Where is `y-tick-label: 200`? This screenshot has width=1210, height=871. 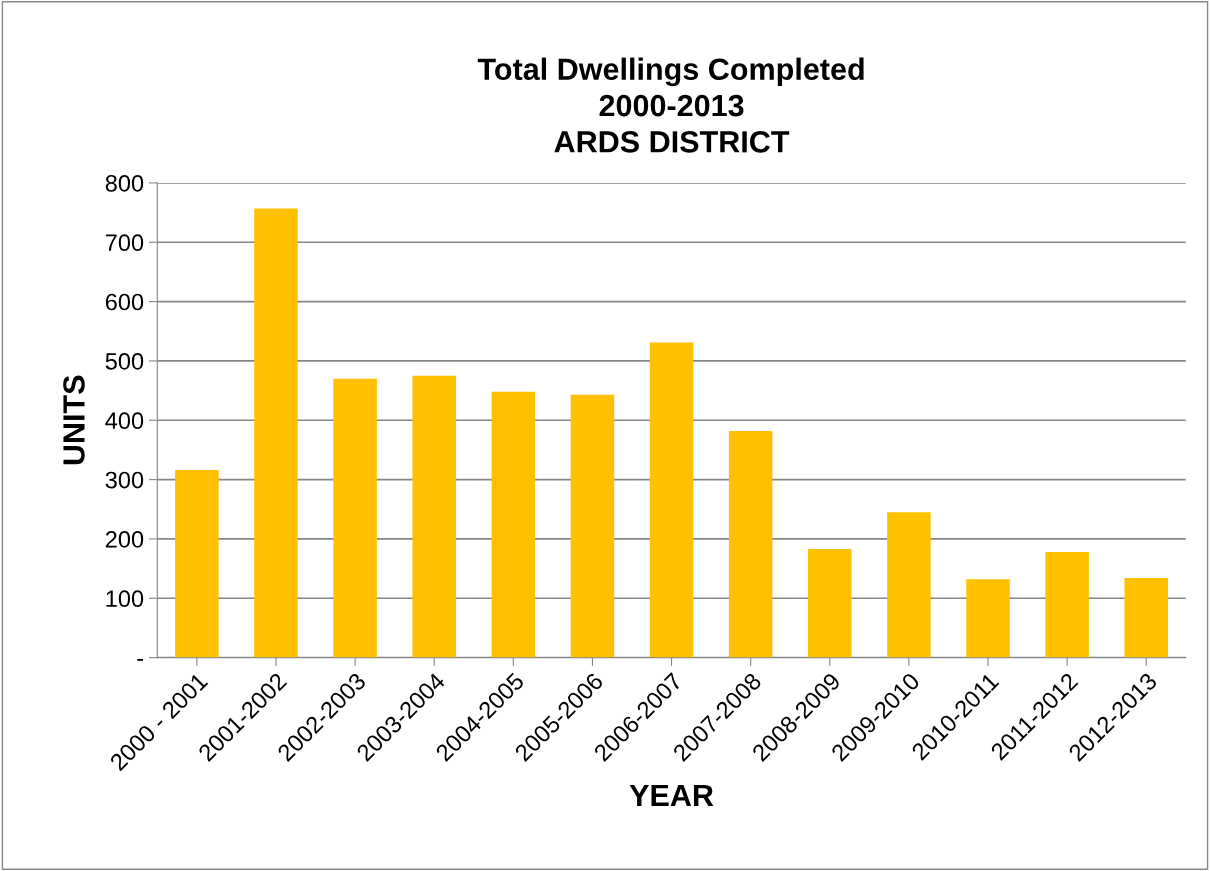
y-tick-label: 200 is located at coordinates (124, 539).